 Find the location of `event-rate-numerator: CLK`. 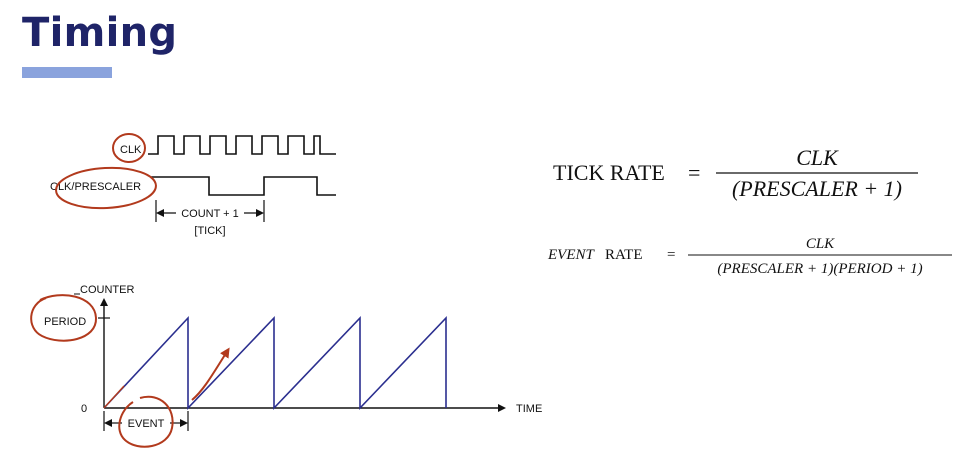

event-rate-numerator: CLK is located at coordinates (820, 244).